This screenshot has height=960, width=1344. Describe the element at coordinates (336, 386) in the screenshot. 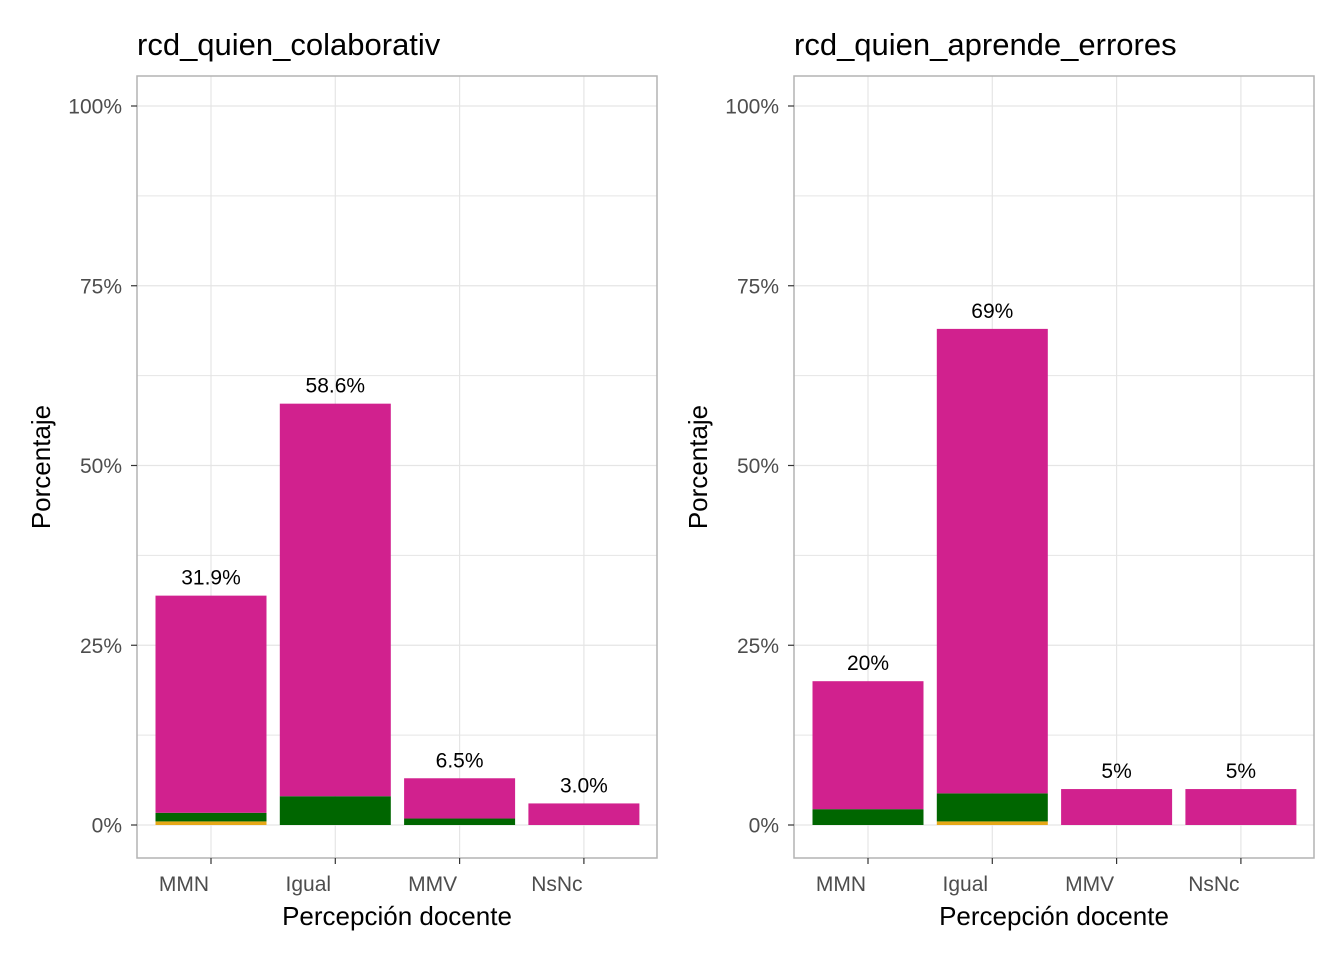

I see `data-label-igual: 58.6%` at that location.